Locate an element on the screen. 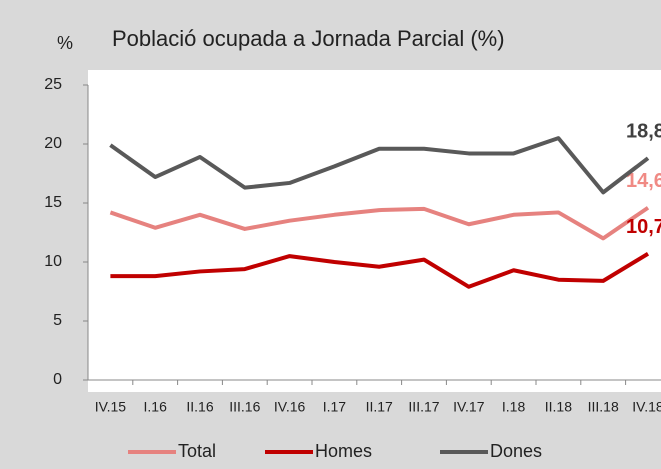 This screenshot has height=469, width=661. y-axis-label: % is located at coordinates (65, 43).